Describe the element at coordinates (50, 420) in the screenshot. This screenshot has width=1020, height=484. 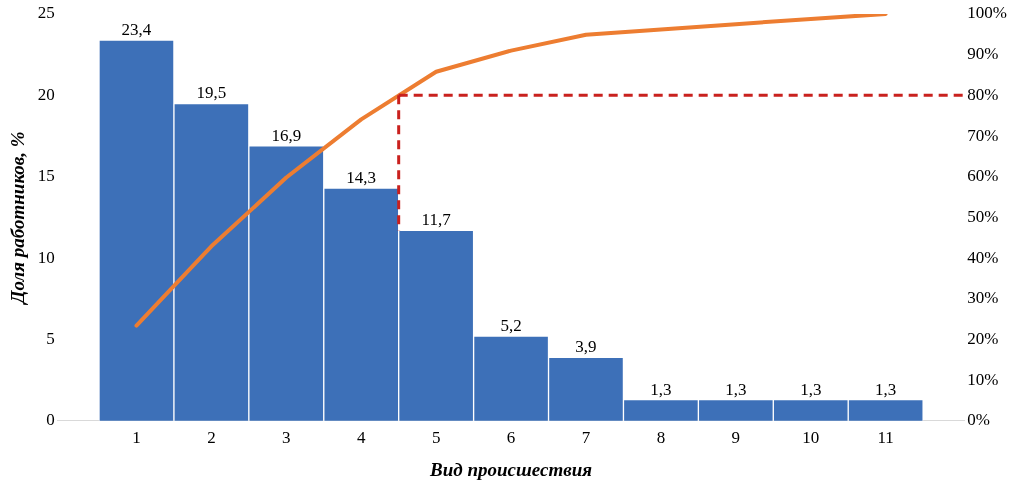
I see `y-tick-label: 0` at that location.